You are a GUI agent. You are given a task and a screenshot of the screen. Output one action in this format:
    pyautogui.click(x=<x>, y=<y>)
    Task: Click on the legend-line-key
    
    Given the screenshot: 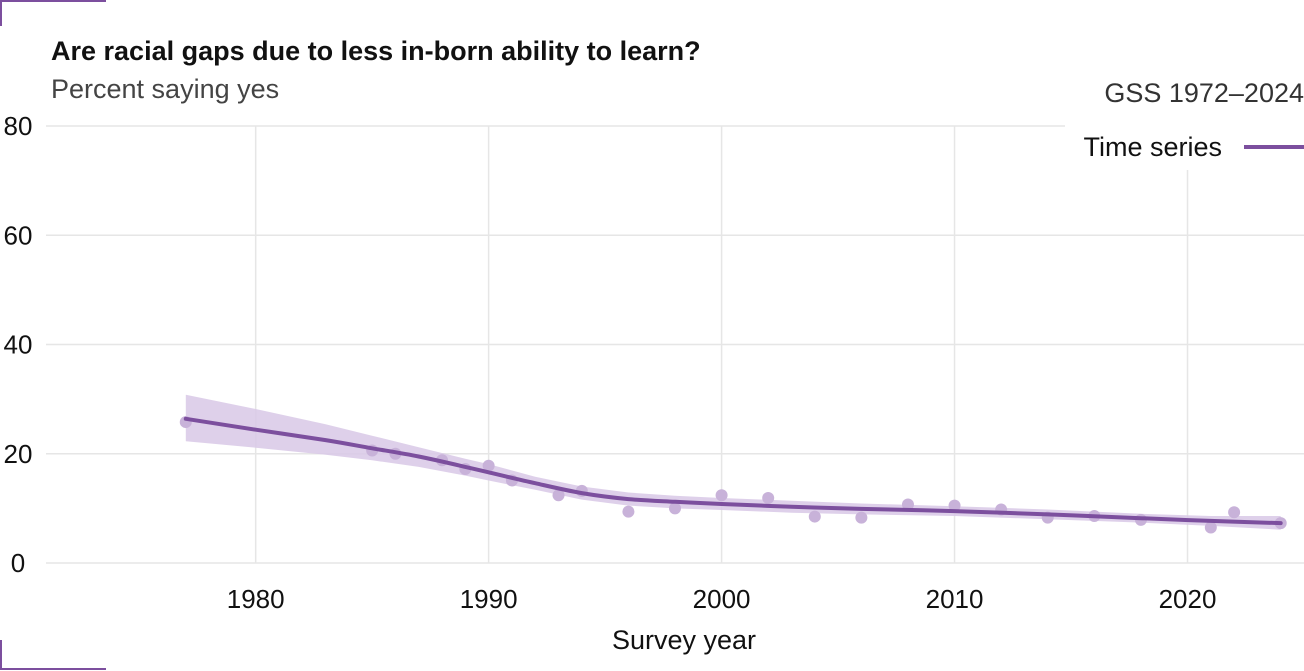 What is the action you would take?
    pyautogui.click(x=1274, y=147)
    